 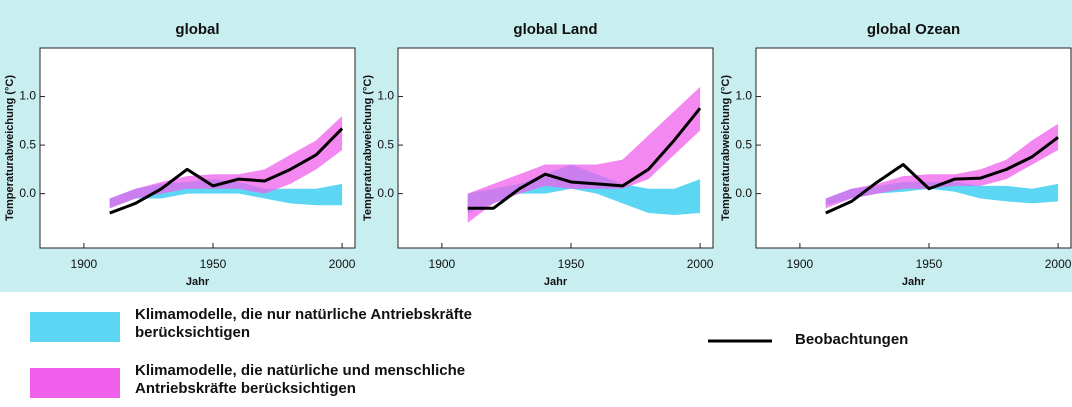 What do you see at coordinates (197, 29) in the screenshot?
I see `chart-title: global` at bounding box center [197, 29].